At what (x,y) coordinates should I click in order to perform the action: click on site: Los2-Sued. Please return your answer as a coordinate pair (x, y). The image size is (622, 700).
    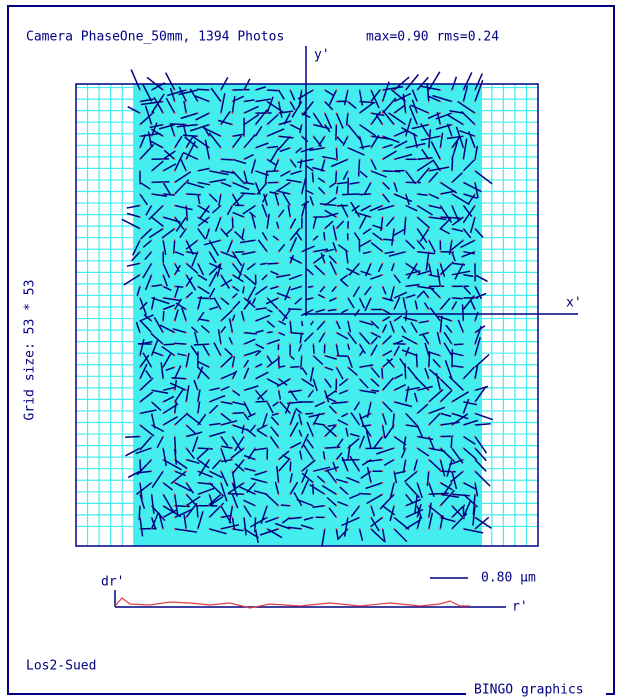
    Looking at the image, I should click on (61, 666).